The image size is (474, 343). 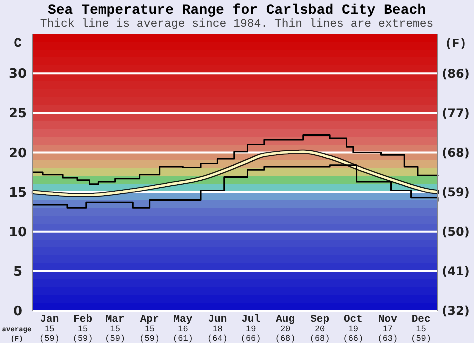 What do you see at coordinates (456, 232) in the screenshot?
I see `y2-tick-label: (50)` at bounding box center [456, 232].